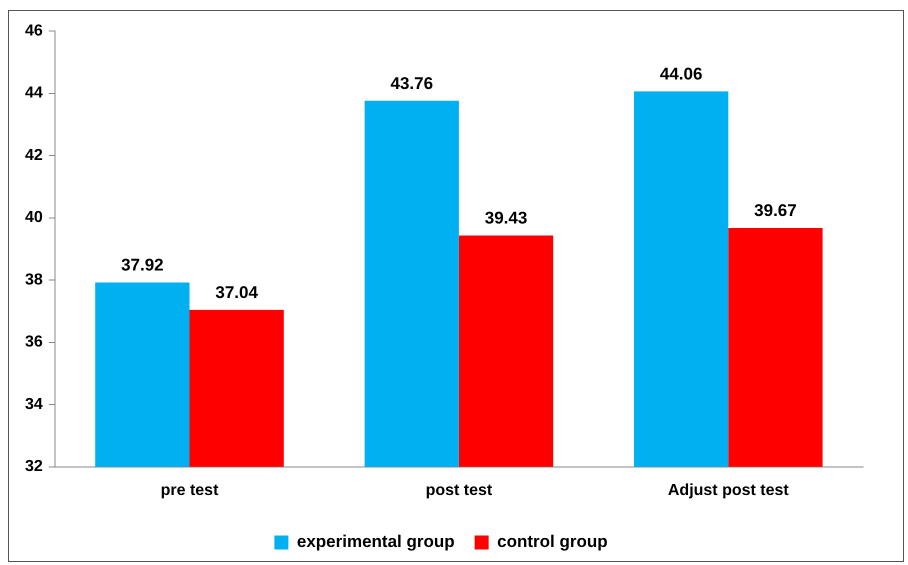 This screenshot has width=908, height=565. I want to click on x-tick-label: Adjust post test, so click(729, 490).